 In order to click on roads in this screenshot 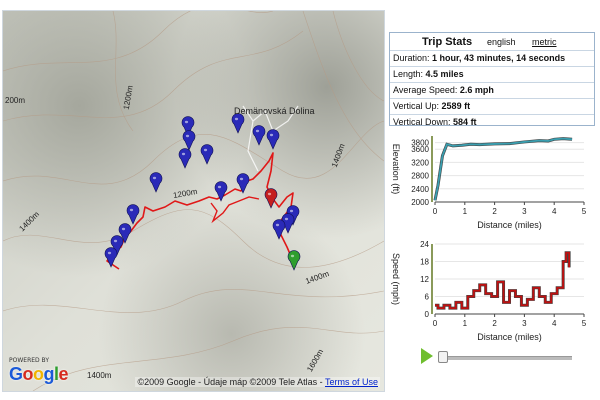, I will do `click(270, 138)`.